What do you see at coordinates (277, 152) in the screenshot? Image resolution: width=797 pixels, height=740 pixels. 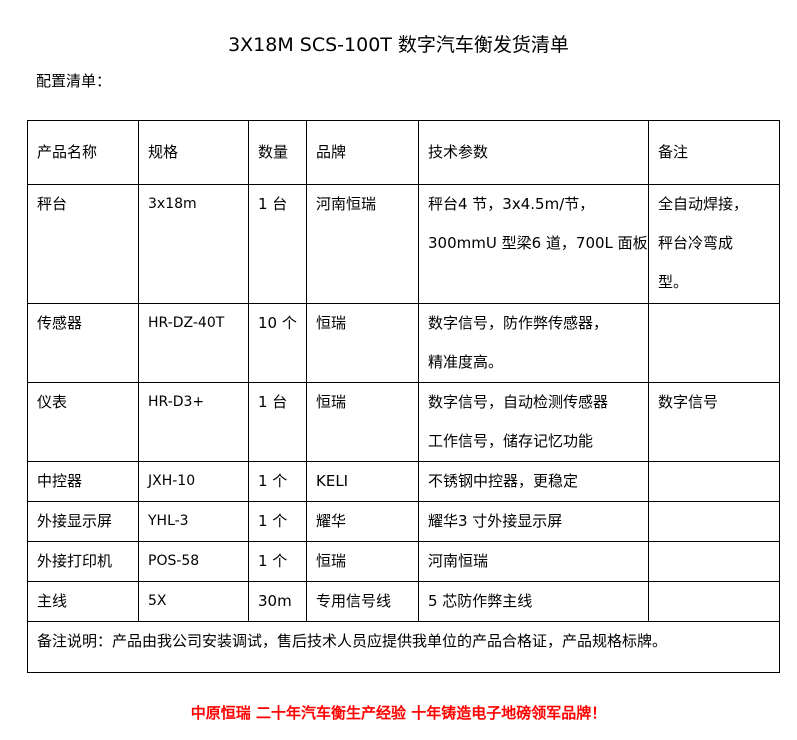 I see `header-cell: 数量` at bounding box center [277, 152].